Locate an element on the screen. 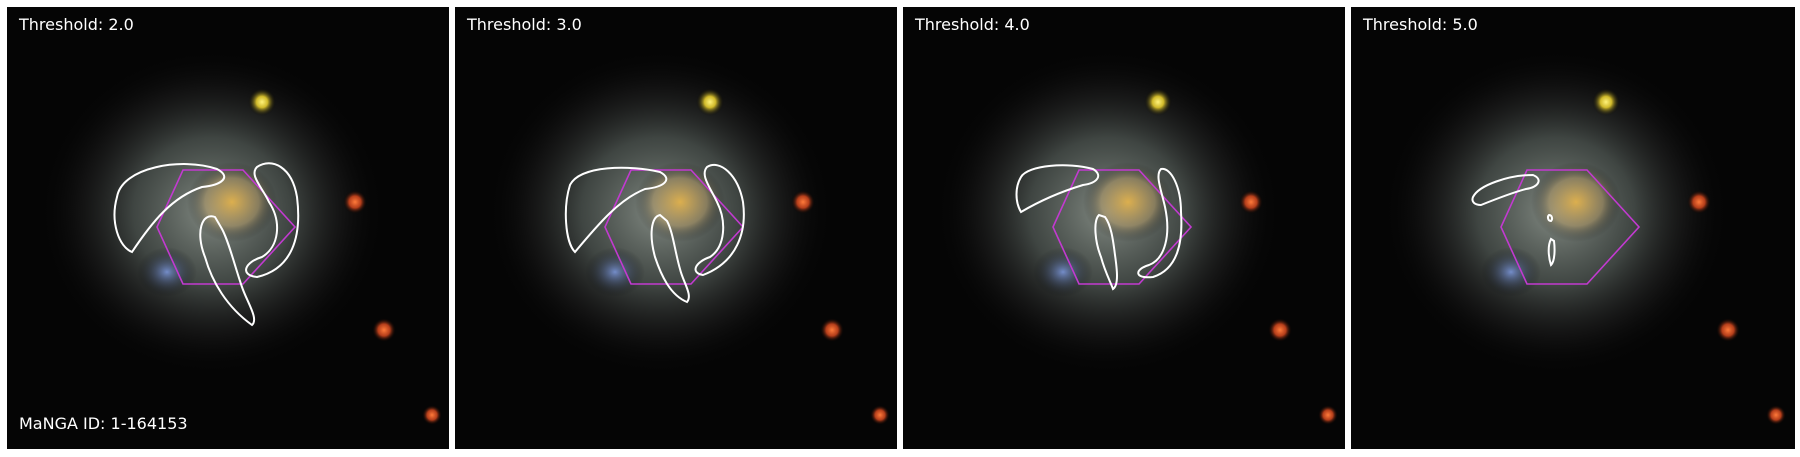 This screenshot has height=457, width=1800. threshold-label: Threshold: 5.0 is located at coordinates (1420, 24).